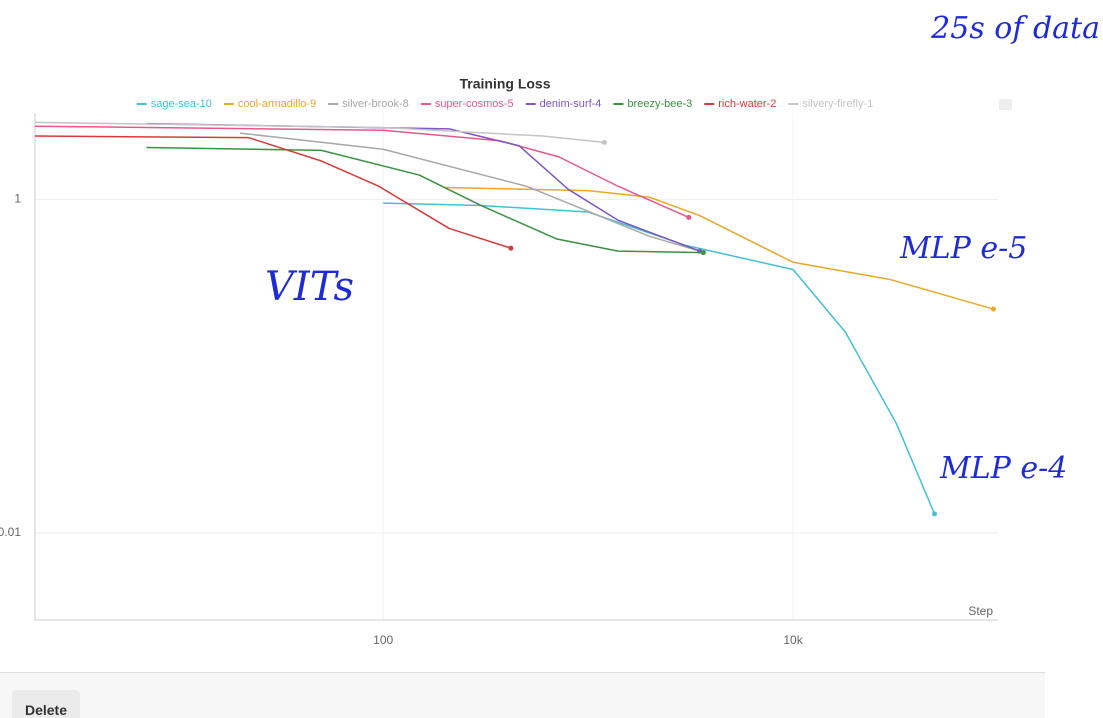 The image size is (1103, 718). Describe the element at coordinates (747, 104) in the screenshot. I see `legend-label: rich-water-2` at that location.